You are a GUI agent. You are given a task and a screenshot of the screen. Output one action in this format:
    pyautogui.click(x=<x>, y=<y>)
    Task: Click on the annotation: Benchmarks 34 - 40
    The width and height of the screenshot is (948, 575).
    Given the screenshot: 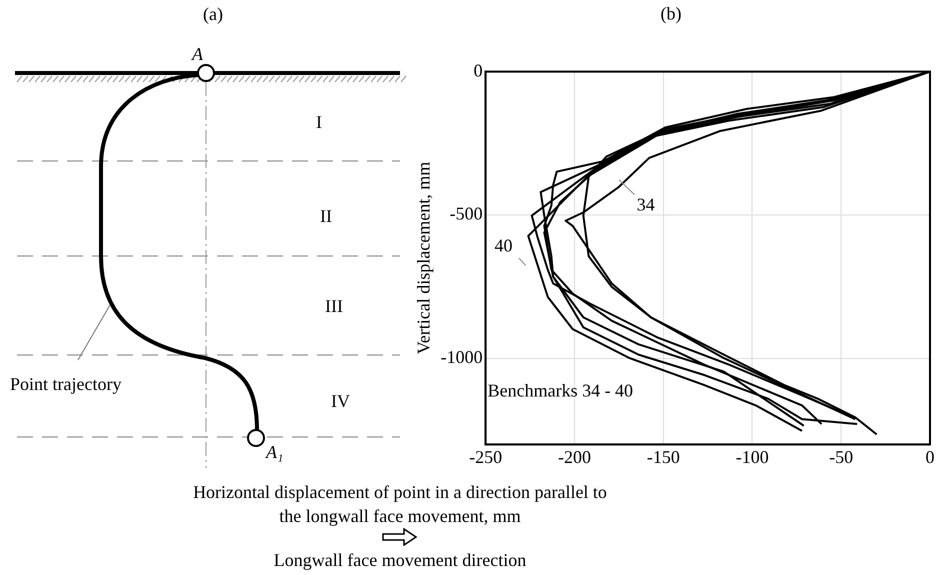 What is the action you would take?
    pyautogui.click(x=561, y=390)
    